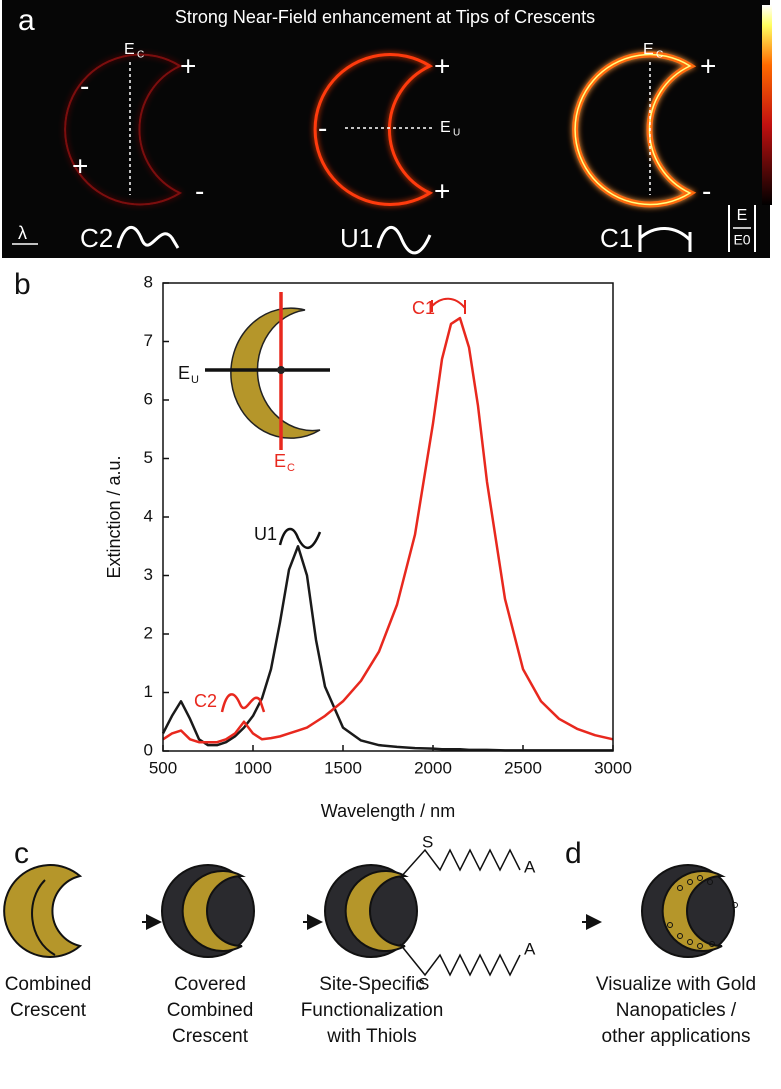 The height and width of the screenshot is (1089, 781). What do you see at coordinates (148, 691) in the screenshot?
I see `y-tick-label: 1` at bounding box center [148, 691].